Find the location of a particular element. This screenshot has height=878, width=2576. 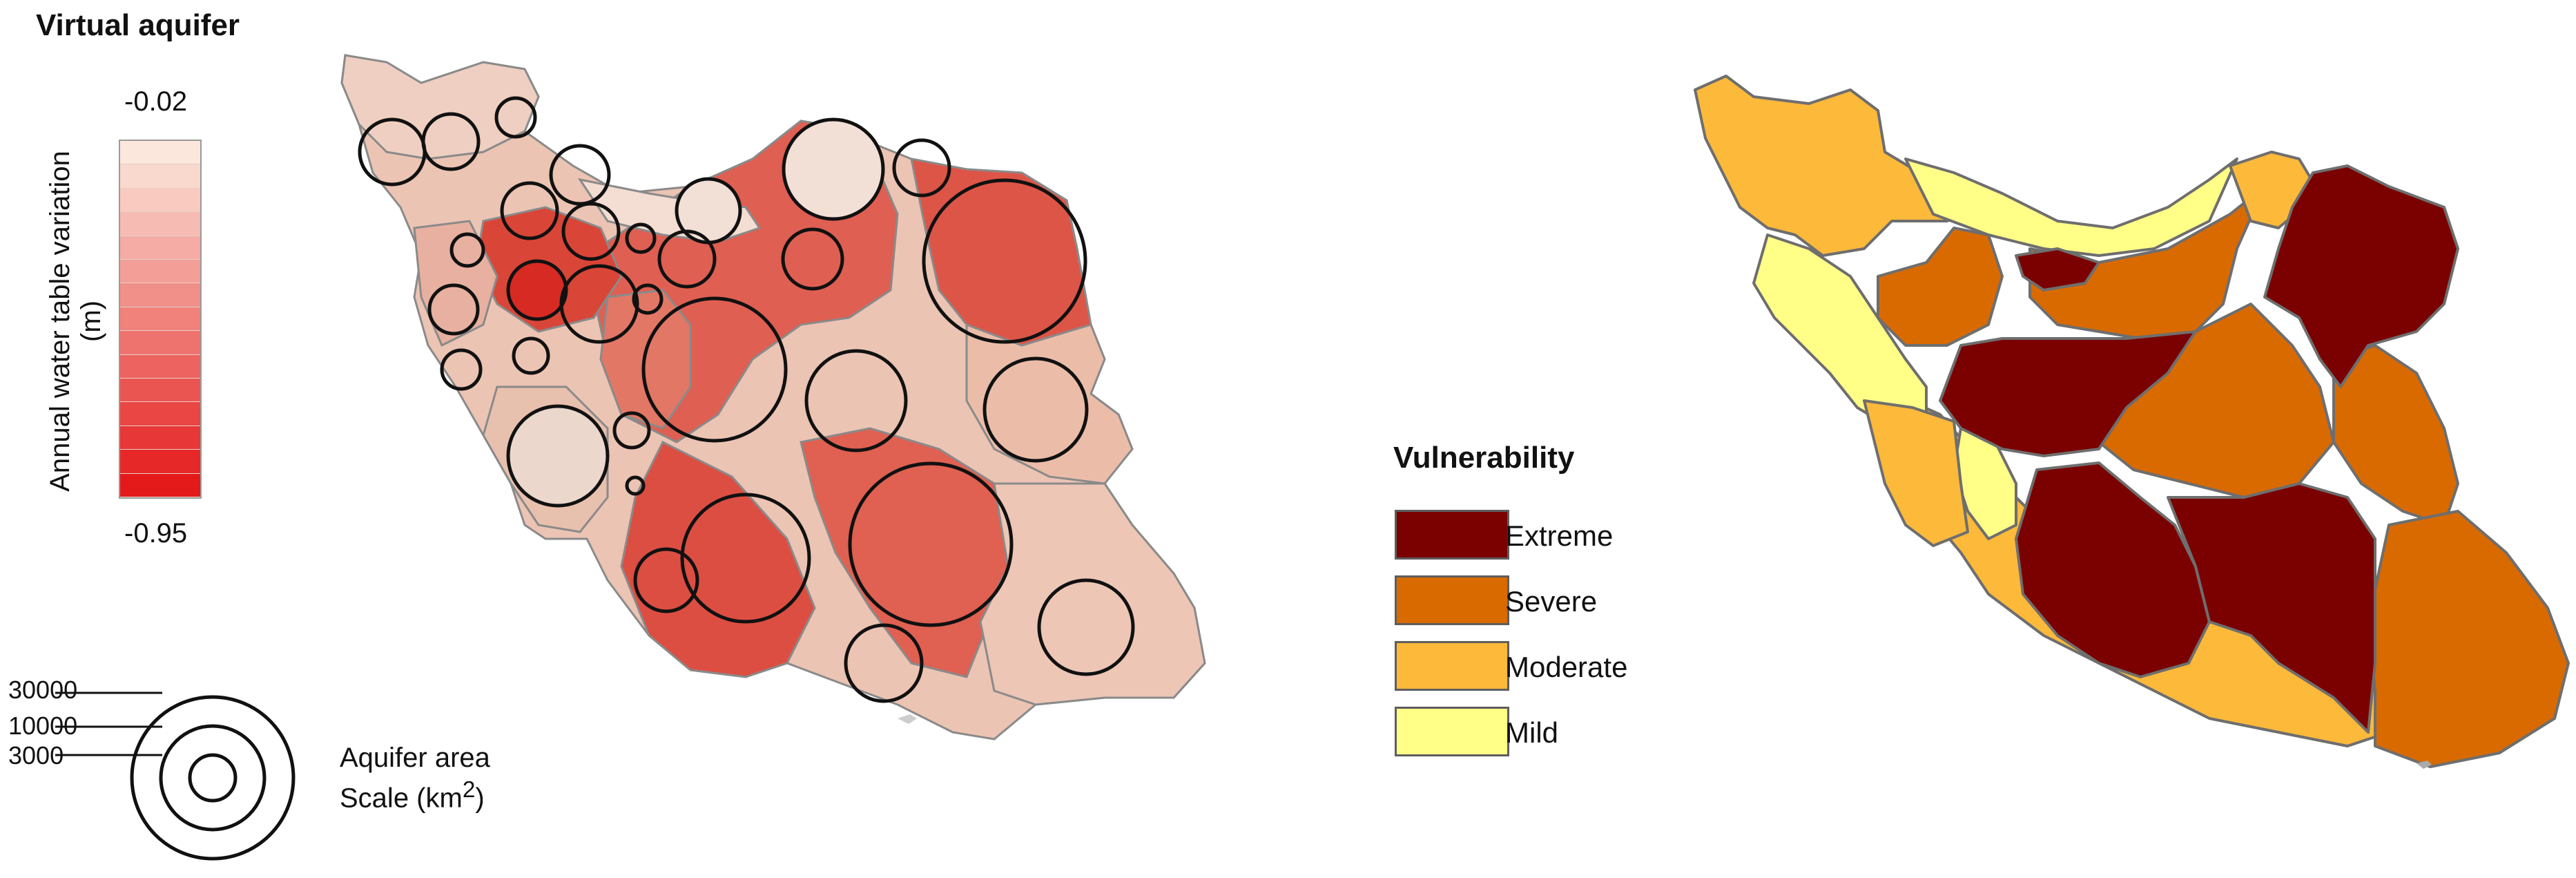

left-map-region-northwest-pale is located at coordinates (440, 107).